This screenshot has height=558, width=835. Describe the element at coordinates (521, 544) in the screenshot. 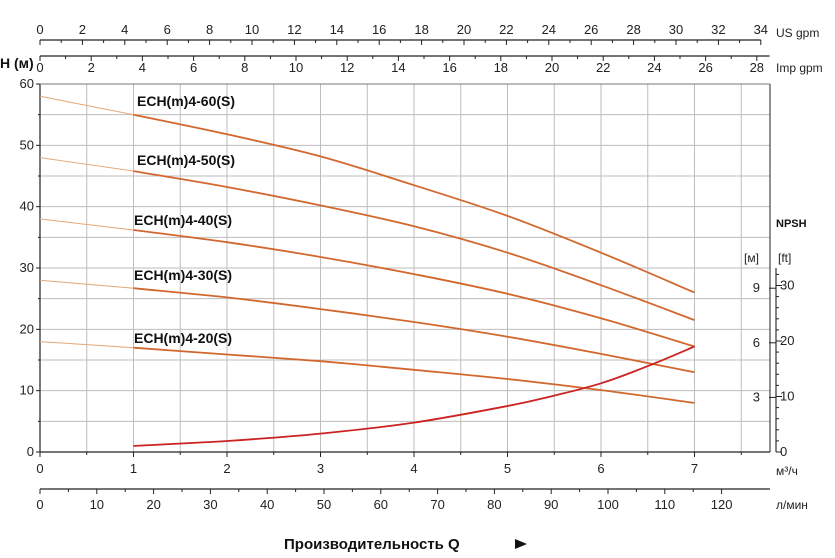

I see `x-axis-arrow-icon` at that location.